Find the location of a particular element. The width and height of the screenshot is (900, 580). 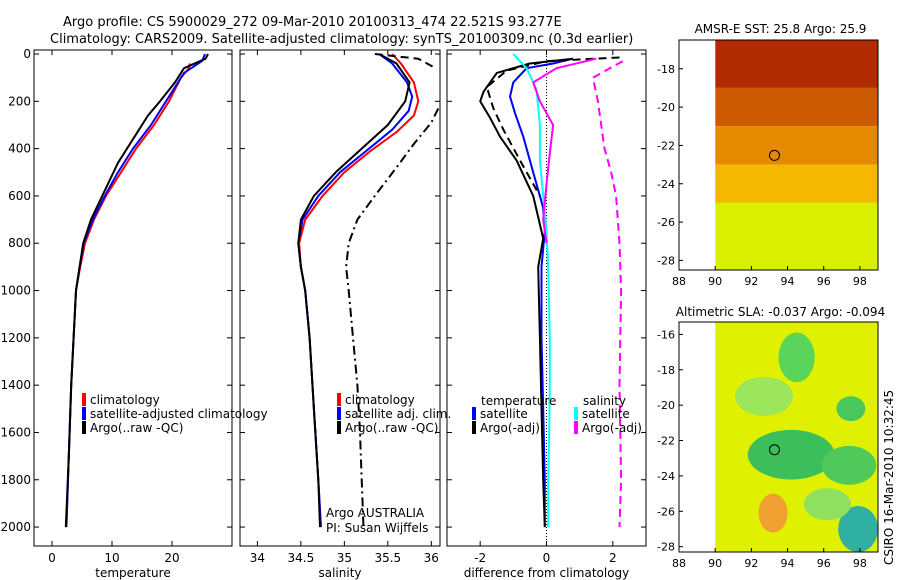

sla_map-xtick-label: 94 is located at coordinates (788, 563).